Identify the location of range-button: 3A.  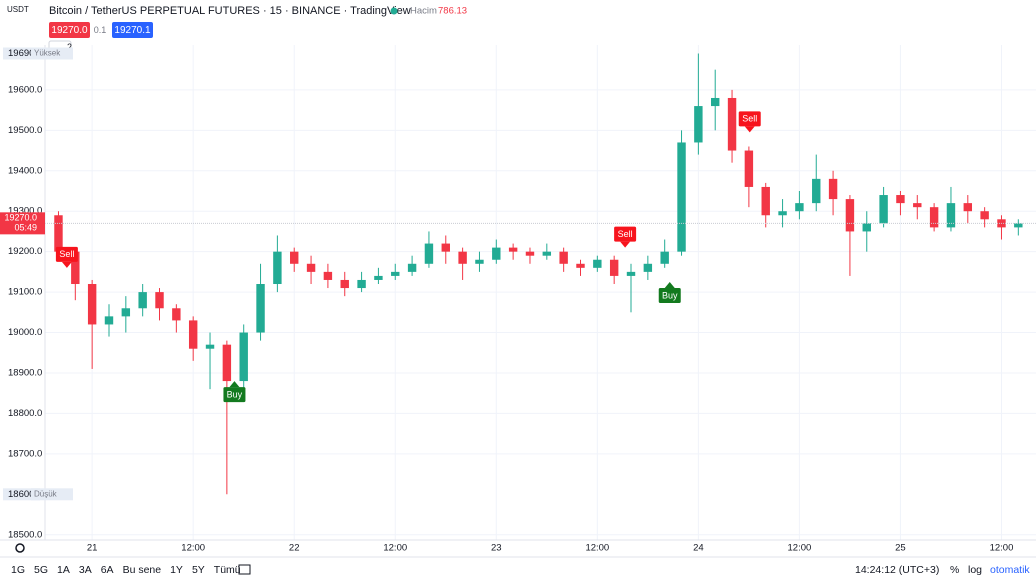
(85, 570).